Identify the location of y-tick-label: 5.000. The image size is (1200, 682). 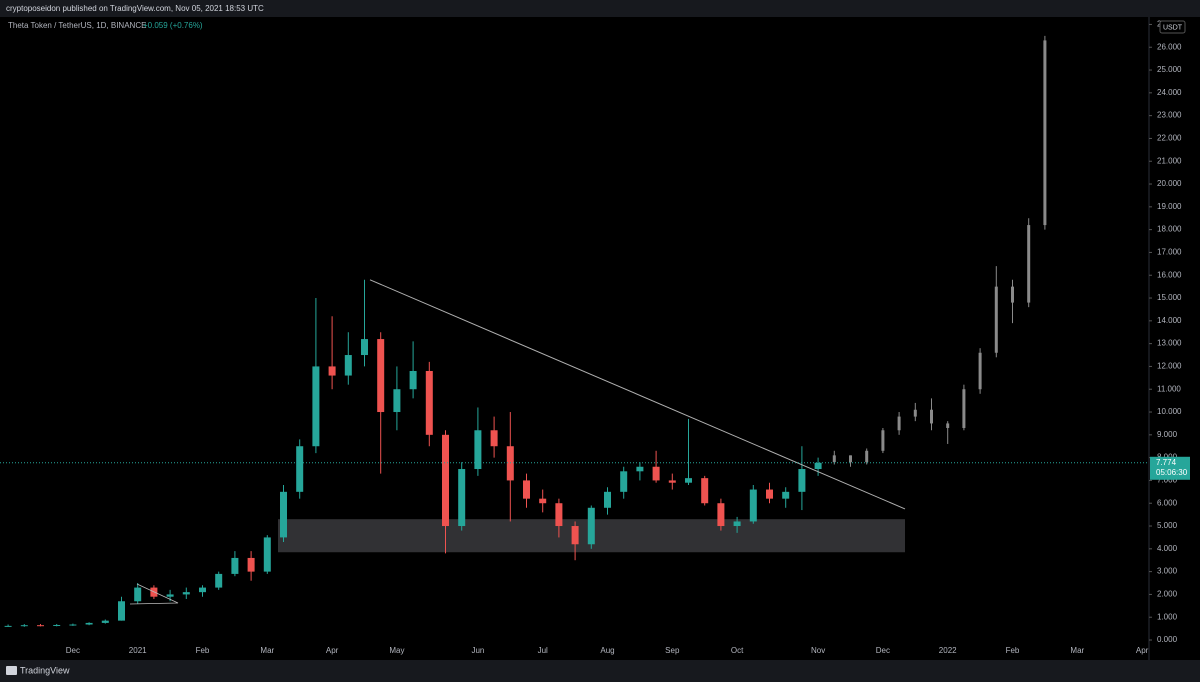
(1167, 525).